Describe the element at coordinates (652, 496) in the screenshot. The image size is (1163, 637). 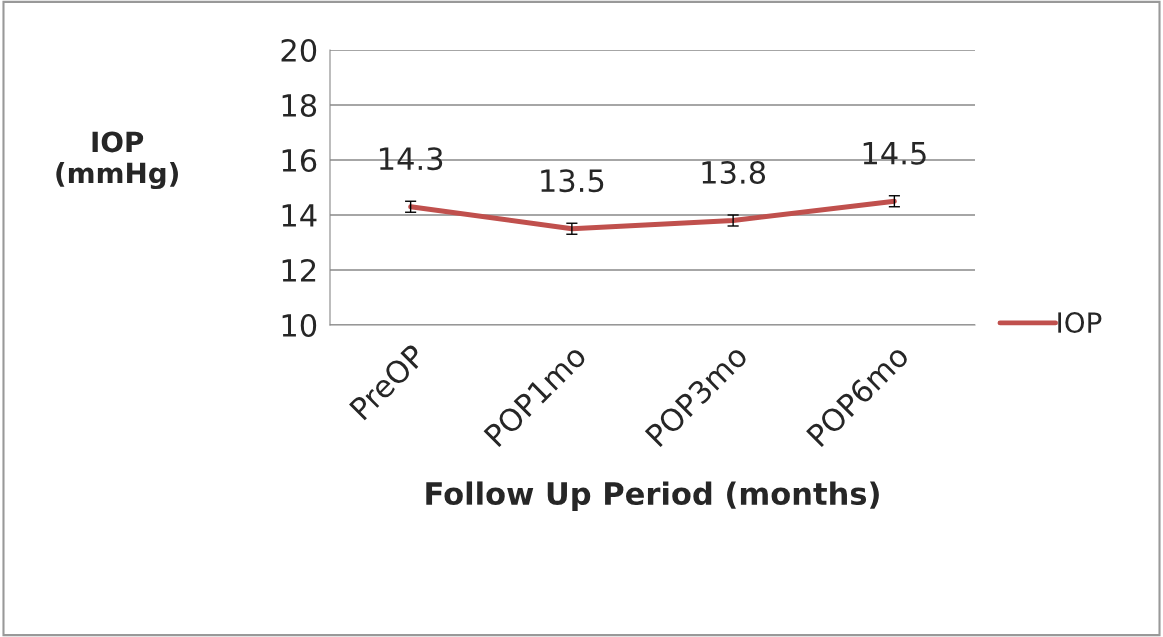
I see `x-axis-title: Follow Up Period (months)` at that location.